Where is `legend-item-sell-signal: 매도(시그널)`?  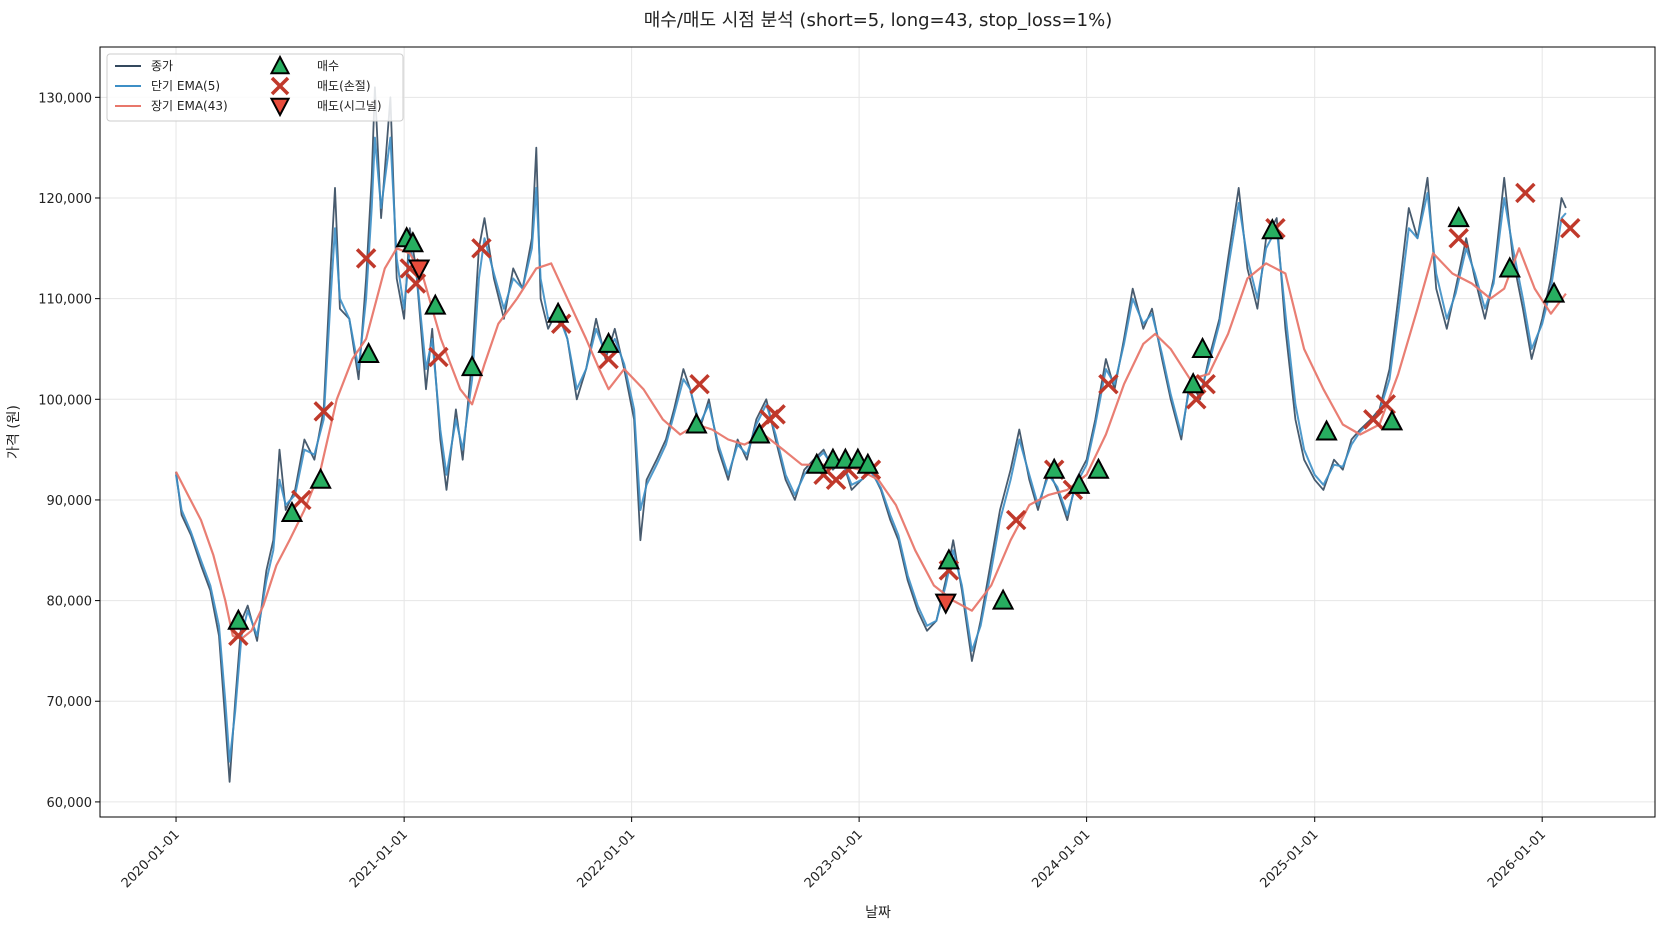
legend-item-sell-signal: 매도(시그널) is located at coordinates (325, 107).